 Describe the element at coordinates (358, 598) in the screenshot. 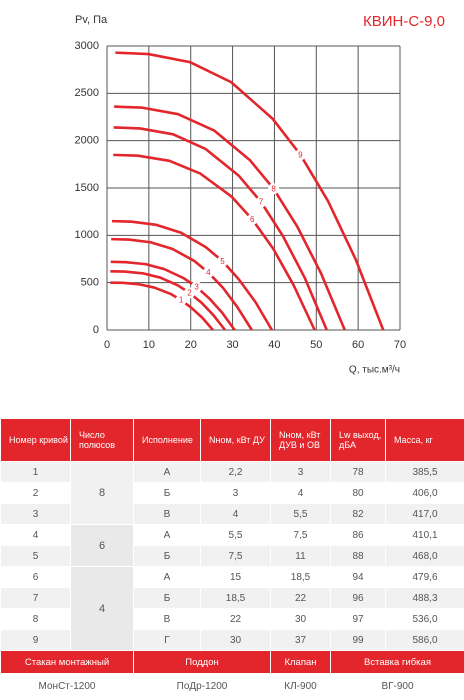

I see `table-cell: 96` at that location.